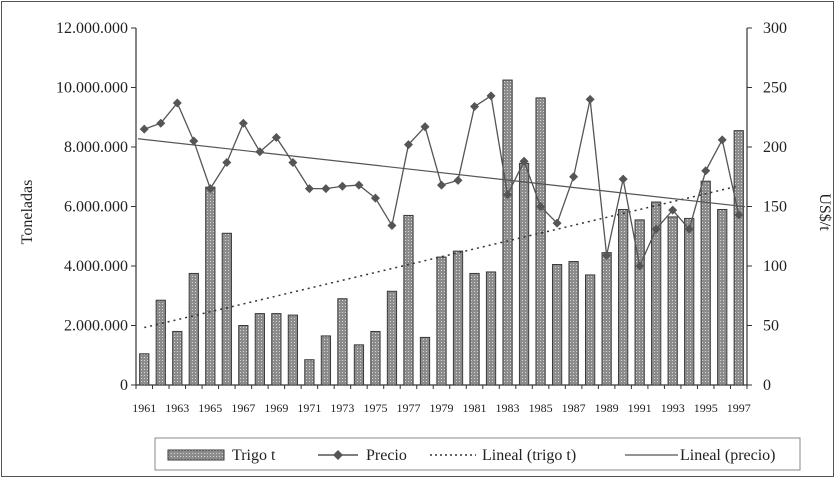  What do you see at coordinates (342, 408) in the screenshot?
I see `x-tick-label: 1973` at bounding box center [342, 408].